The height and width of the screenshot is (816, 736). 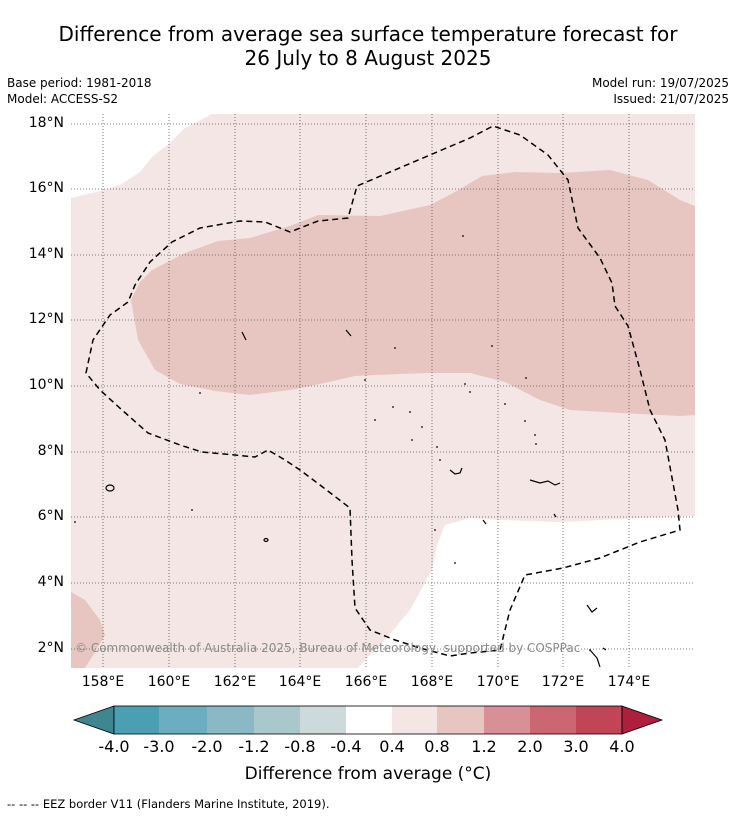 What do you see at coordinates (235, 682) in the screenshot?
I see `lon-label: 162°E` at bounding box center [235, 682].